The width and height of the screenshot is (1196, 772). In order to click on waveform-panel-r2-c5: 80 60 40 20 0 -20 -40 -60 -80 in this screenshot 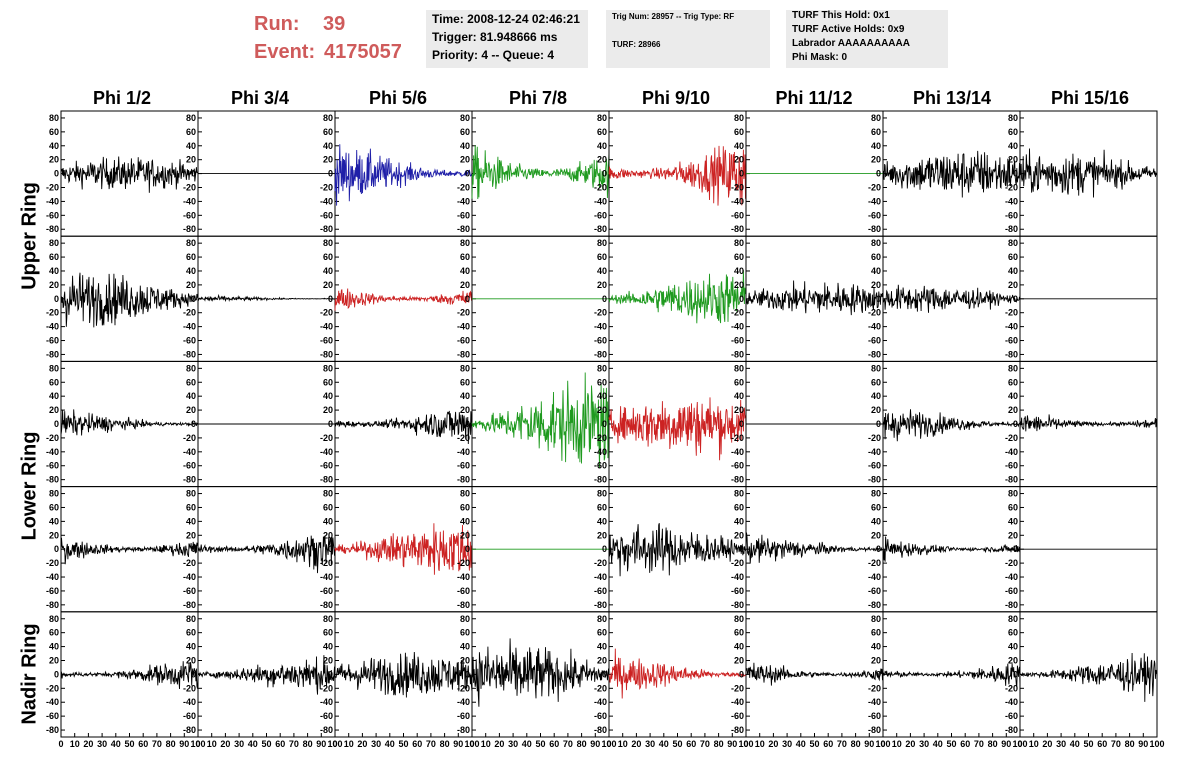, I will do `click(807, 424)`.